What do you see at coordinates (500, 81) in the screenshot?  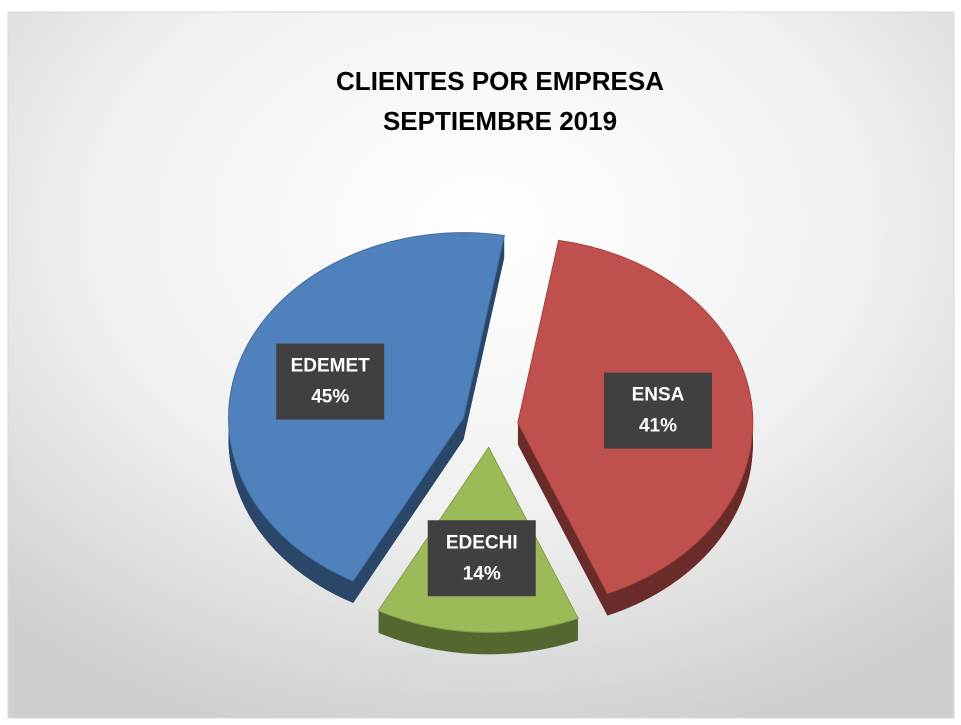 I see `chart-title: CLIENTES POR EMPRESA` at bounding box center [500, 81].